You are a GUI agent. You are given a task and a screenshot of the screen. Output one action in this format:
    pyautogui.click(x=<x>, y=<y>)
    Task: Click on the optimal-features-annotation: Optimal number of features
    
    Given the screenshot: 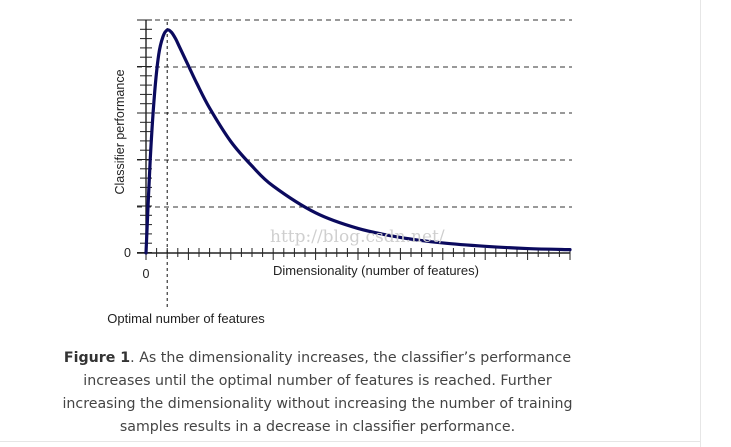 What is the action you would take?
    pyautogui.click(x=186, y=318)
    